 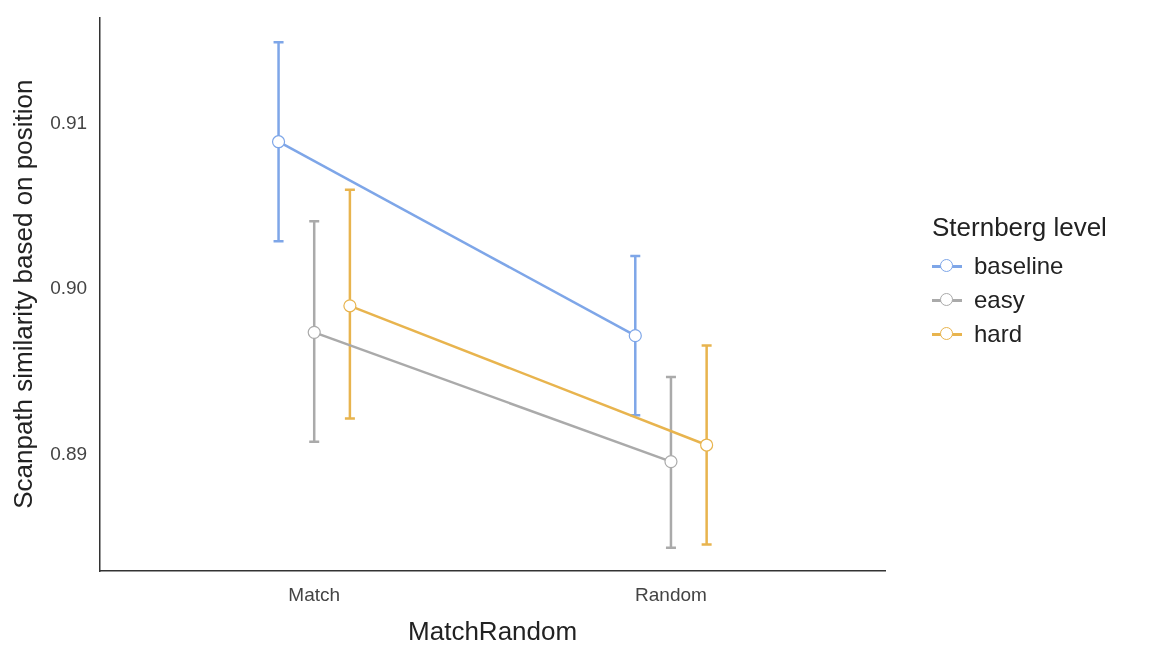 What do you see at coordinates (998, 334) in the screenshot?
I see `legend-label: hard` at bounding box center [998, 334].